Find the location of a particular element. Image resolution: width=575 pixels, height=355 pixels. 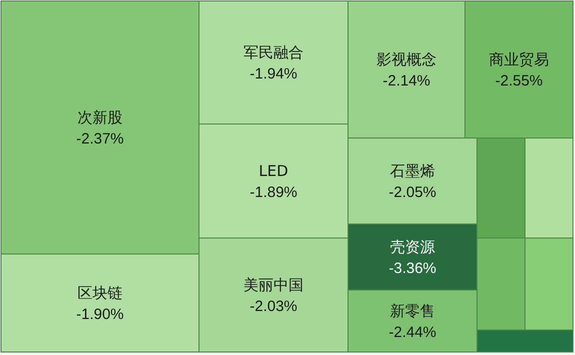

data-label: -2.37% is located at coordinates (100, 139).